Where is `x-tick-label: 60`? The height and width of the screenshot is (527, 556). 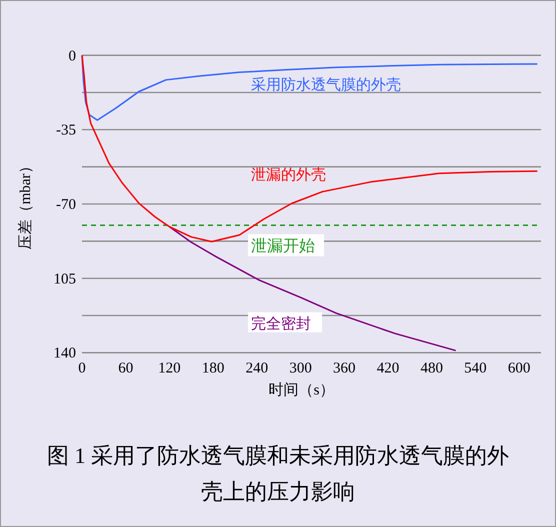 x-tick-label: 60 is located at coordinates (126, 368).